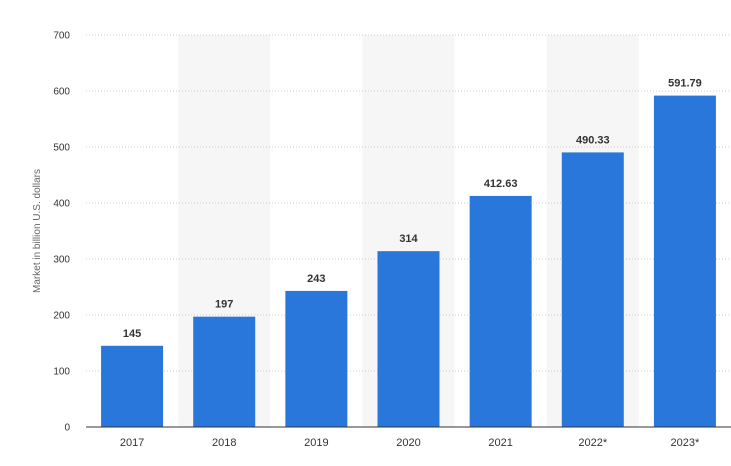  What do you see at coordinates (685, 443) in the screenshot?
I see `x-tick-label: 2023*` at bounding box center [685, 443].